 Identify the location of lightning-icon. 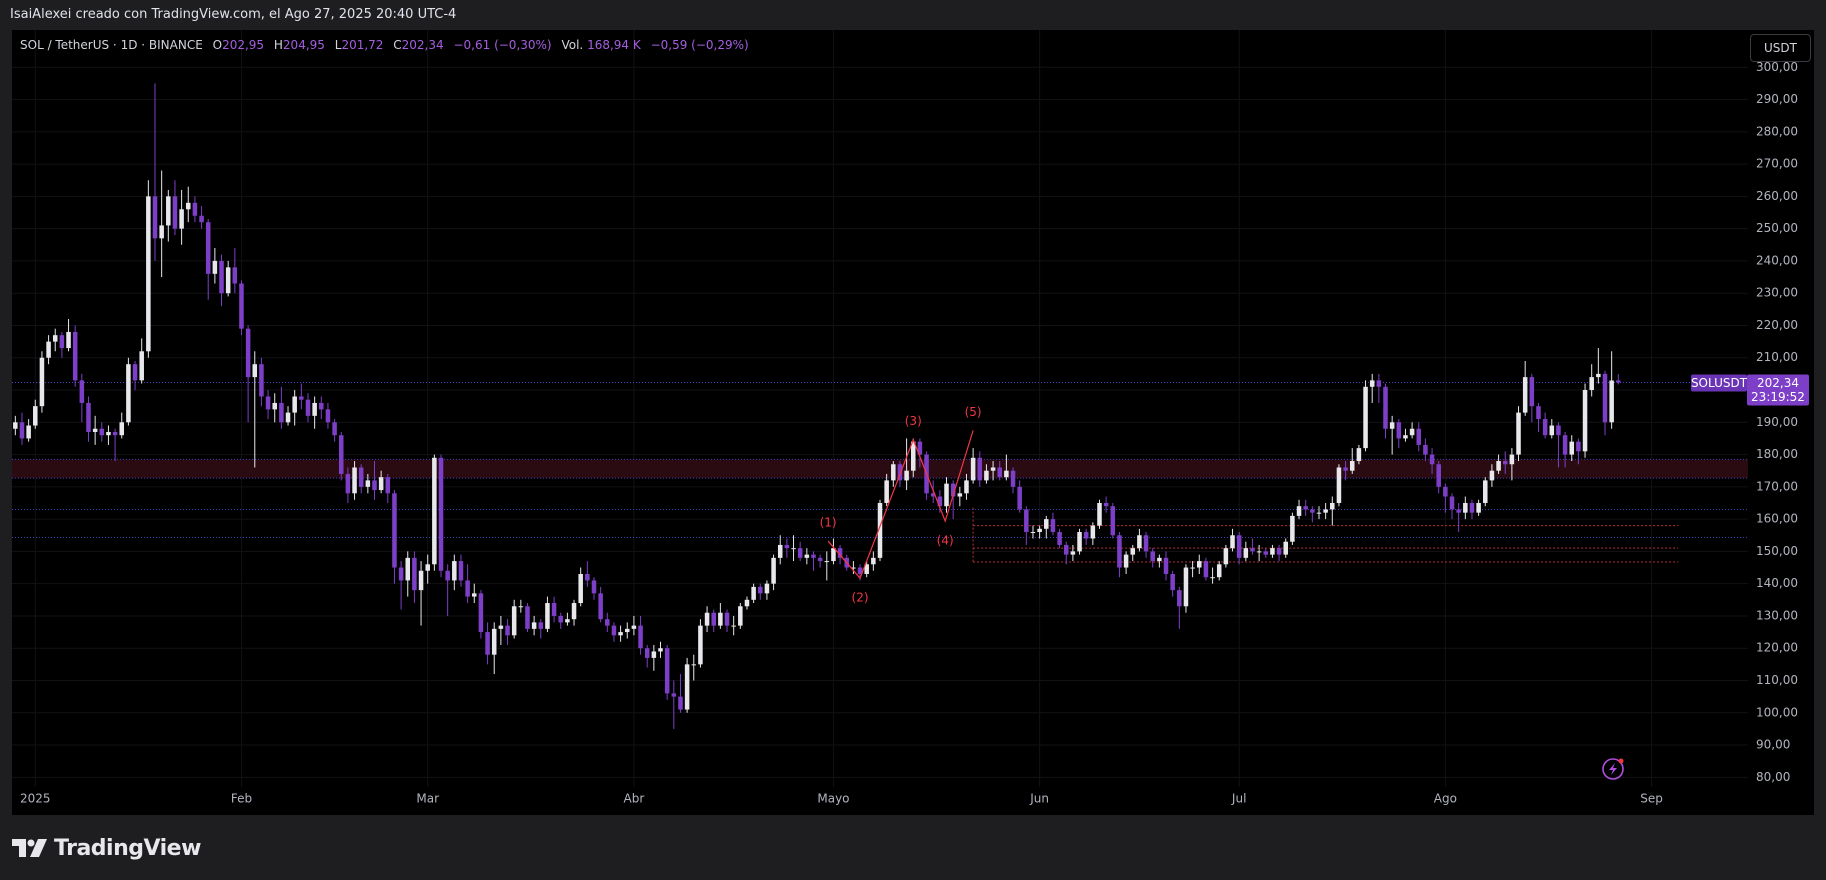
(1613, 769).